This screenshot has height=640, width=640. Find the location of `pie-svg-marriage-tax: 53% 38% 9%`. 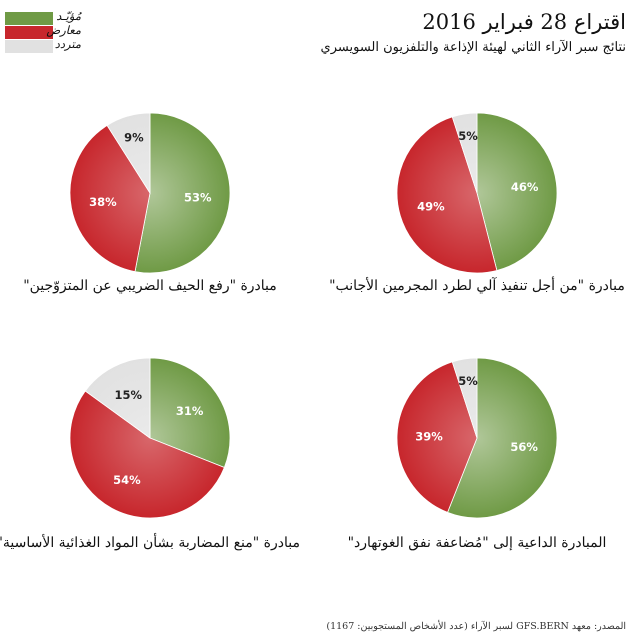

pie-svg-marriage-tax: 53% 38% 9% is located at coordinates (150, 193).